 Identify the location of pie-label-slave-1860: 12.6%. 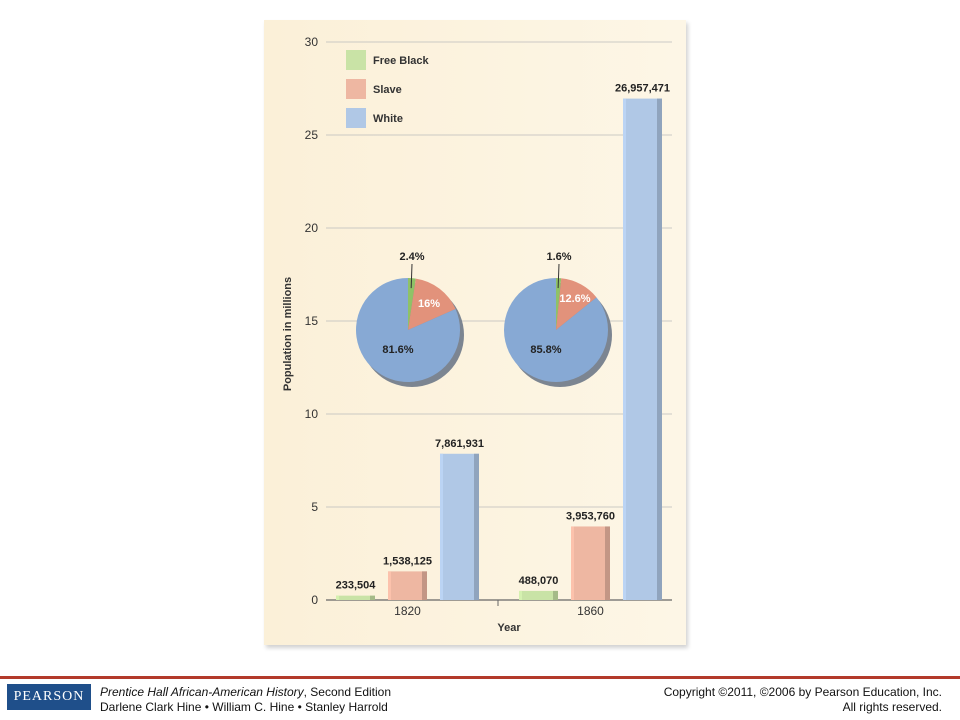
(574, 299).